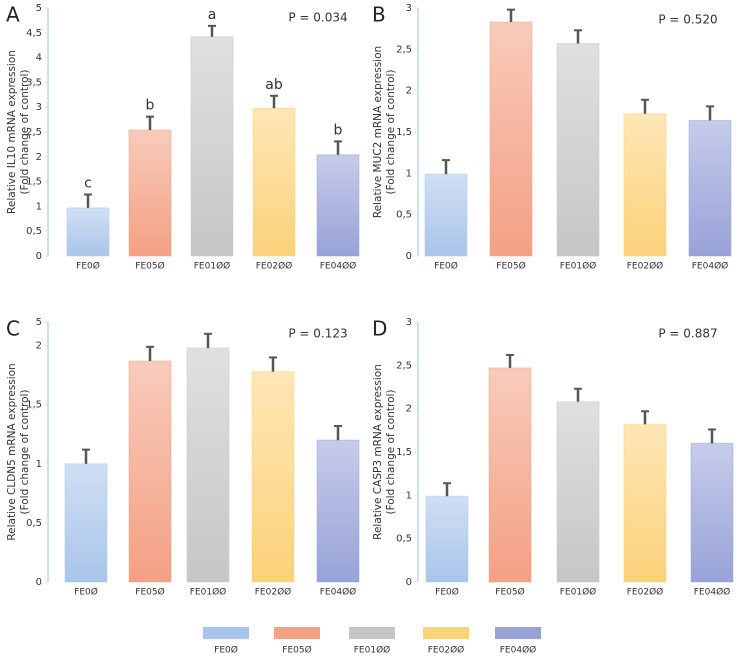 This screenshot has height=657, width=740. What do you see at coordinates (34, 82) in the screenshot?
I see `y-tick-label: 3,5` at bounding box center [34, 82].